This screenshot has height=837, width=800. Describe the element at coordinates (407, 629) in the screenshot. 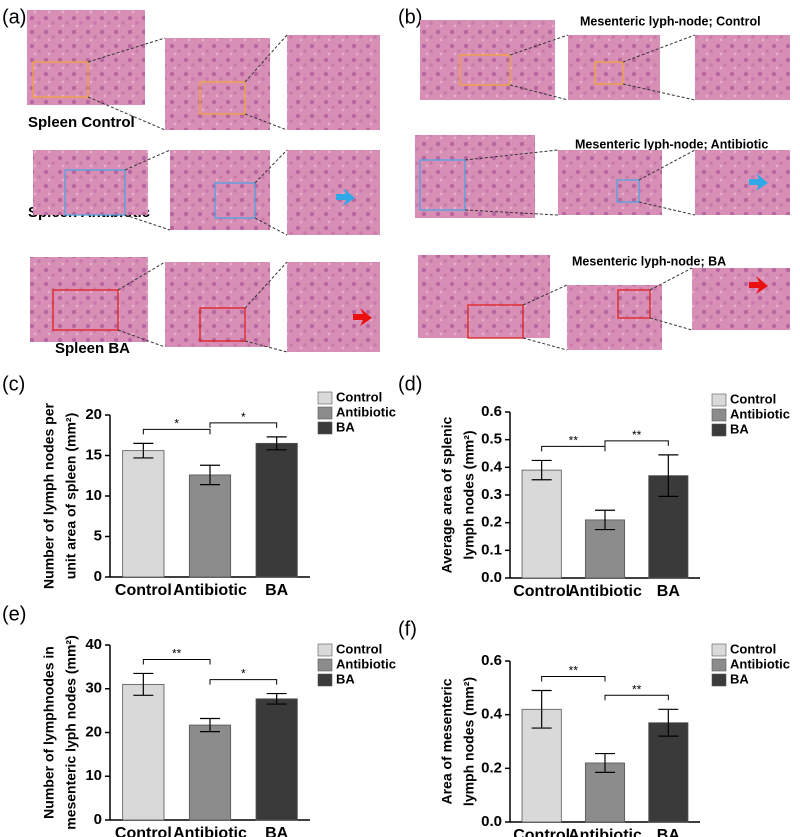

I see `panel-label: (f)` at that location.